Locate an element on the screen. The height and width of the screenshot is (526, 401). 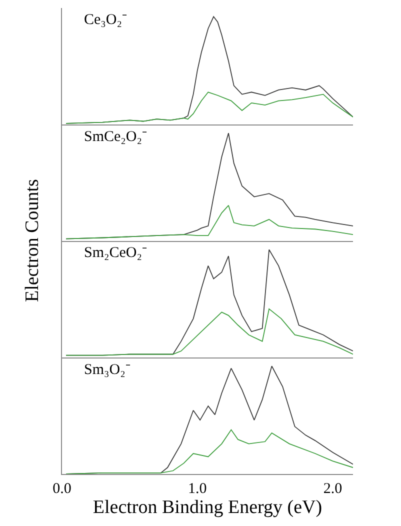
x-axis-title: Electron Binding Energy (eV) is located at coordinates (207, 507).